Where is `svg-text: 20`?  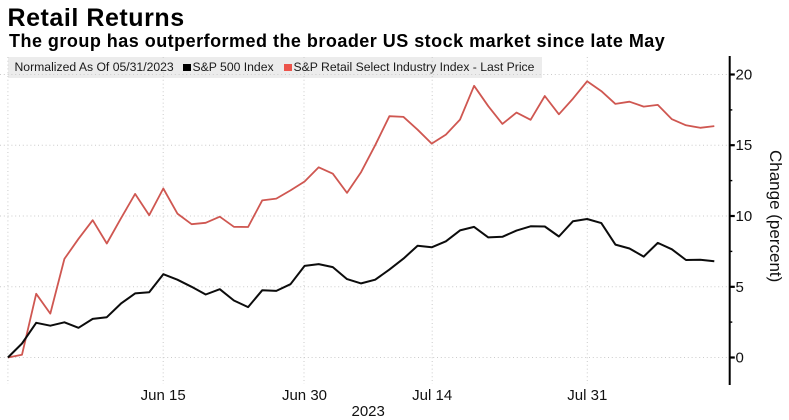 svg-text: 20 is located at coordinates (744, 75).